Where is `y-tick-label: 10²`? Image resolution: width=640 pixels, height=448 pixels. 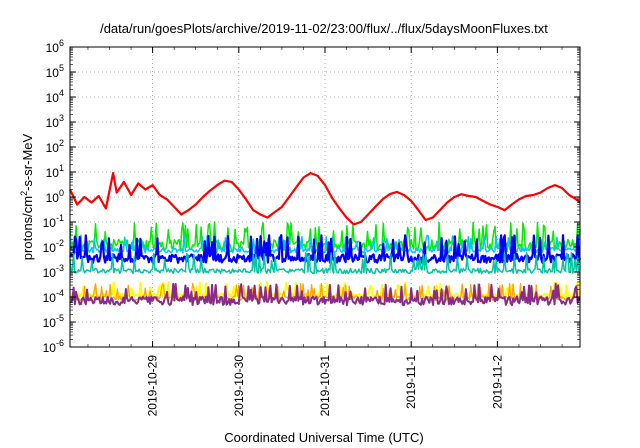 y-tick-label: 10² is located at coordinates (55, 146).